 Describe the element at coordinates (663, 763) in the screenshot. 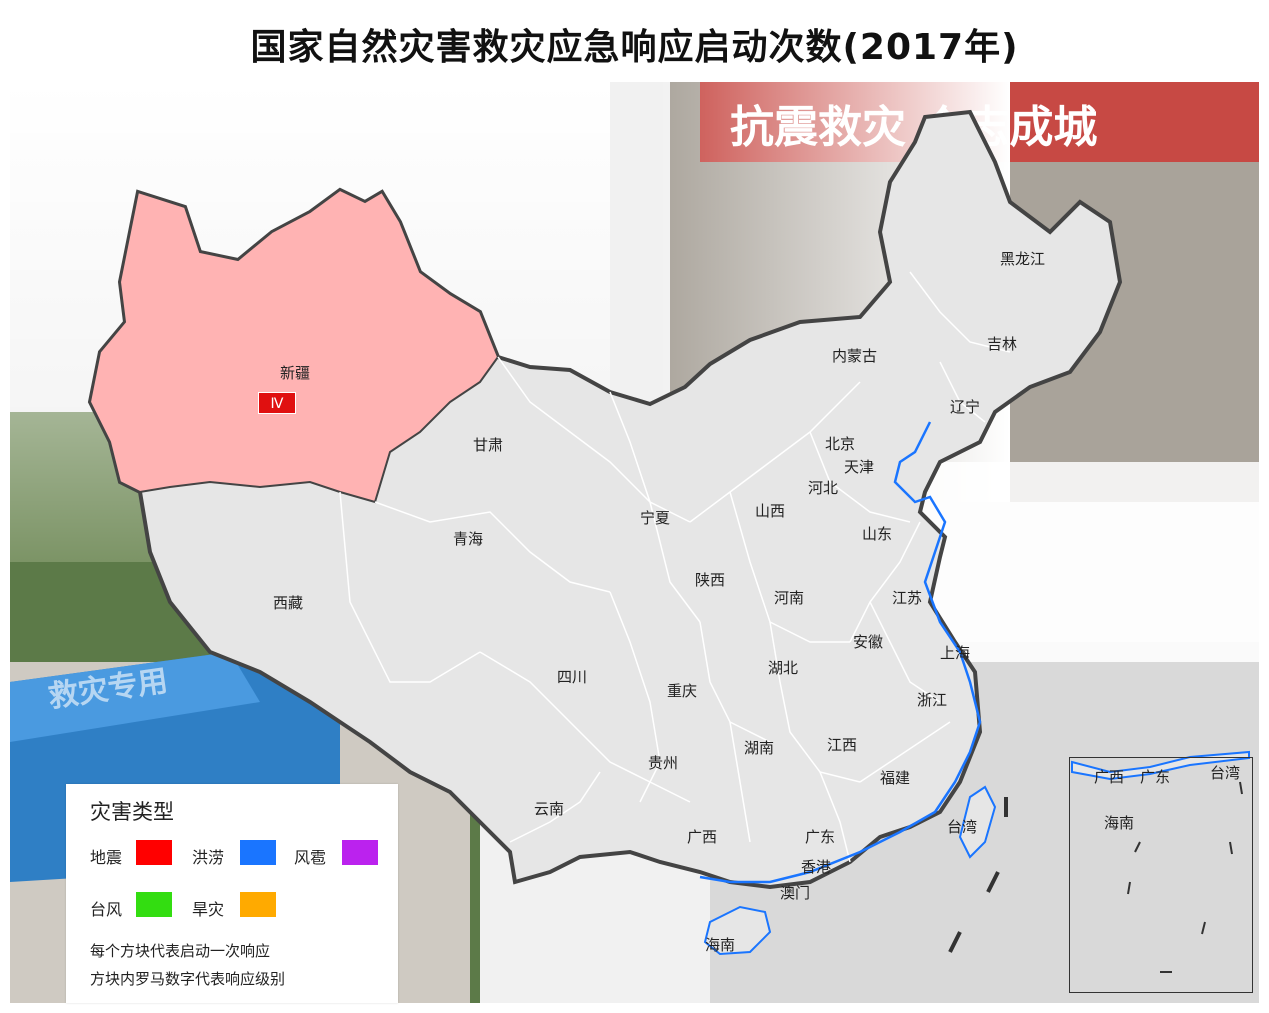

I see `label-guizhou: 贵州` at that location.